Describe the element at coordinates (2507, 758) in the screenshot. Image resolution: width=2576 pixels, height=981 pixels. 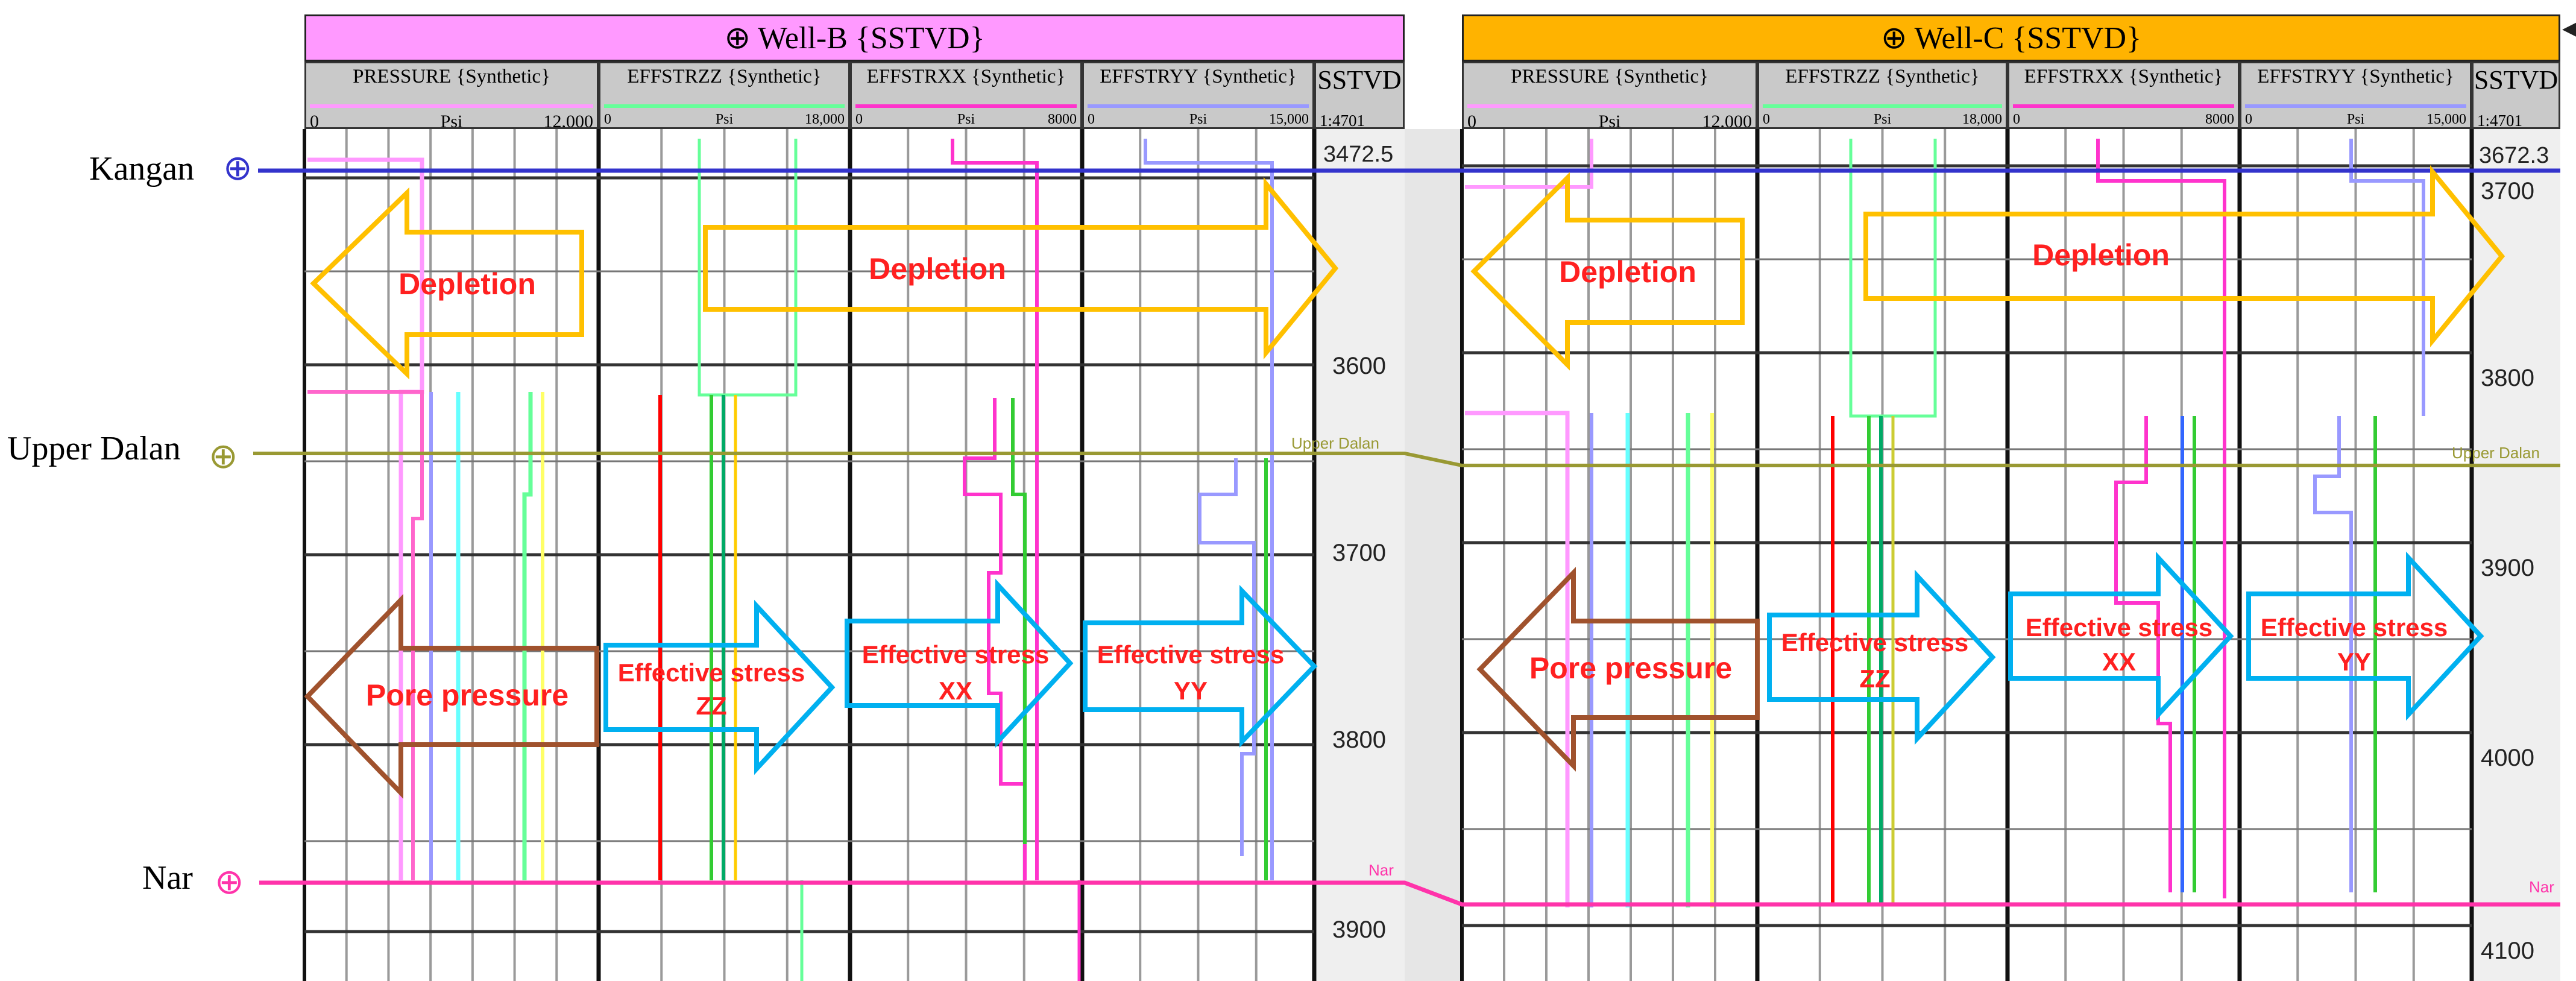
I see `depth-tick-label: 4000` at that location.